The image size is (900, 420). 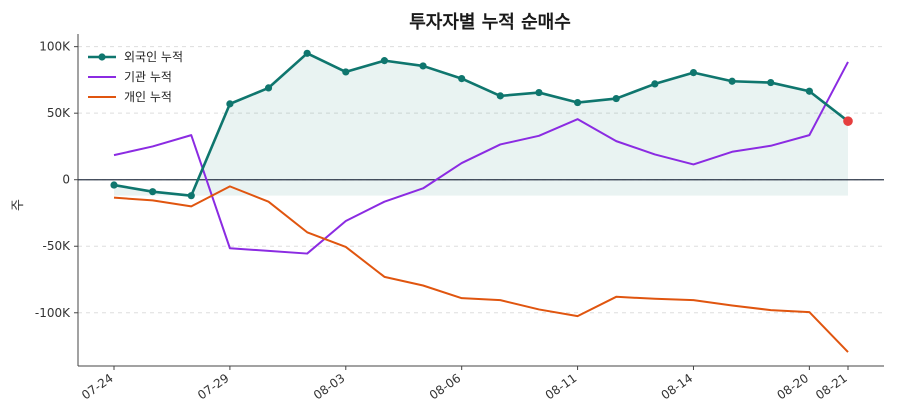 I want to click on y-tick-label: 50K, so click(x=59, y=113).